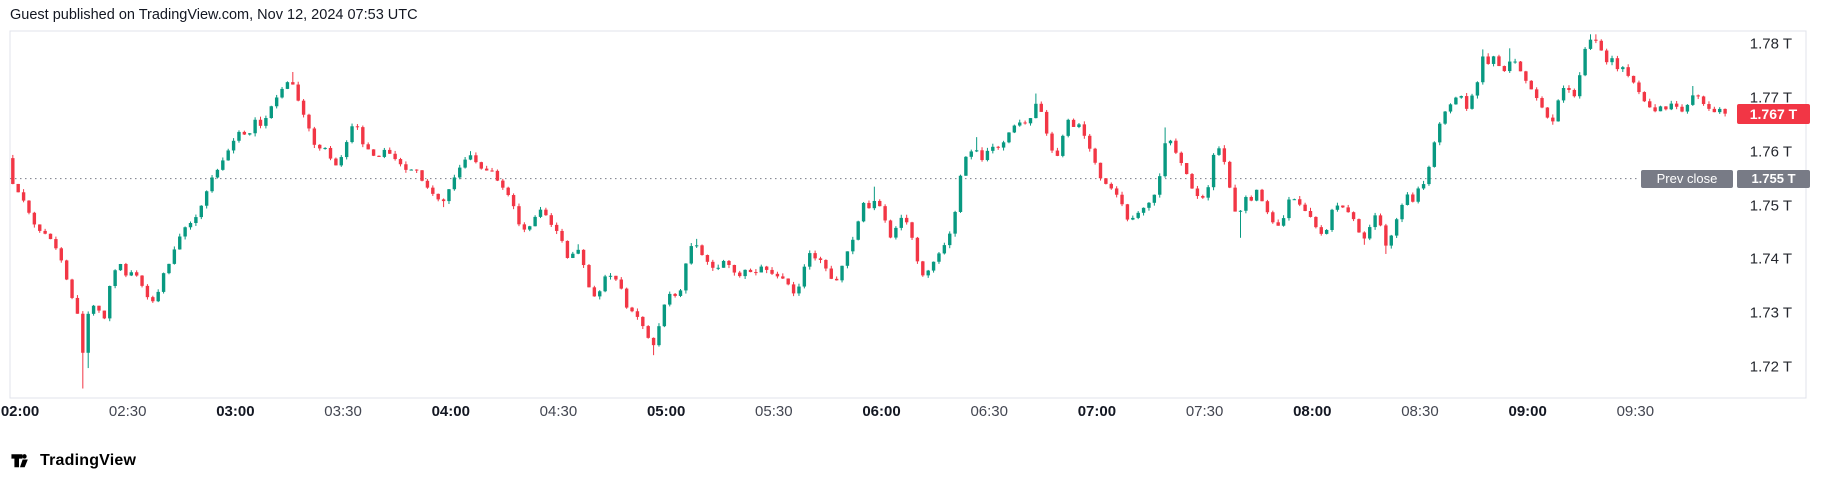 The width and height of the screenshot is (1824, 478). What do you see at coordinates (343, 411) in the screenshot?
I see `time-tick-label: 03:30` at bounding box center [343, 411].